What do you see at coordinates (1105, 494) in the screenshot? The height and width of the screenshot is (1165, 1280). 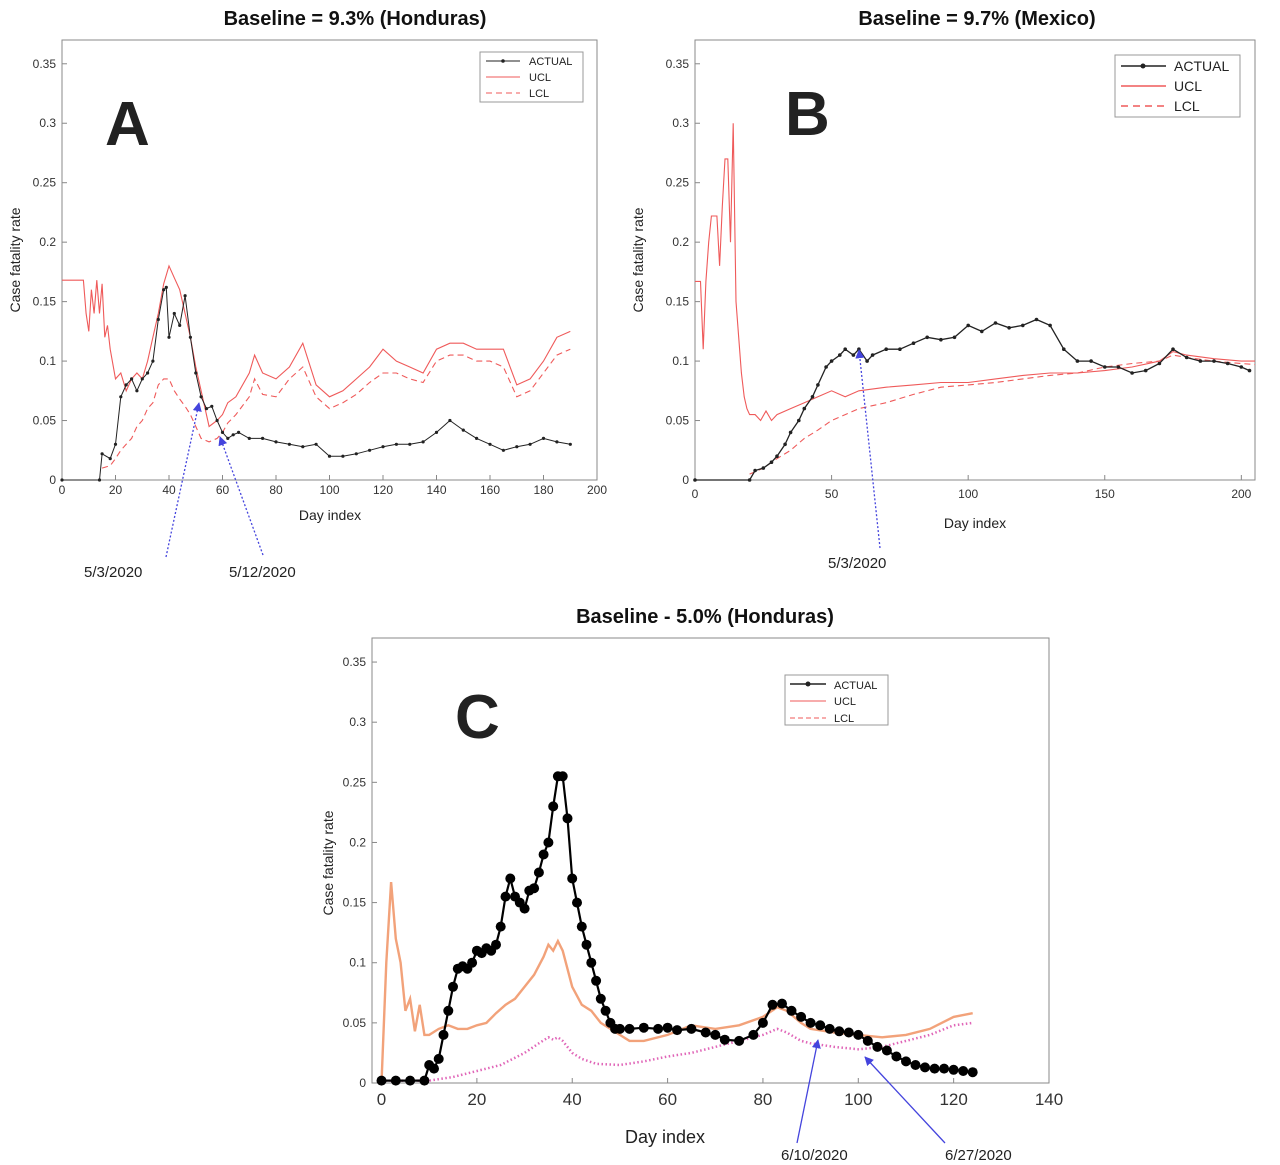 I see `x-tick-label: 150` at bounding box center [1105, 494].